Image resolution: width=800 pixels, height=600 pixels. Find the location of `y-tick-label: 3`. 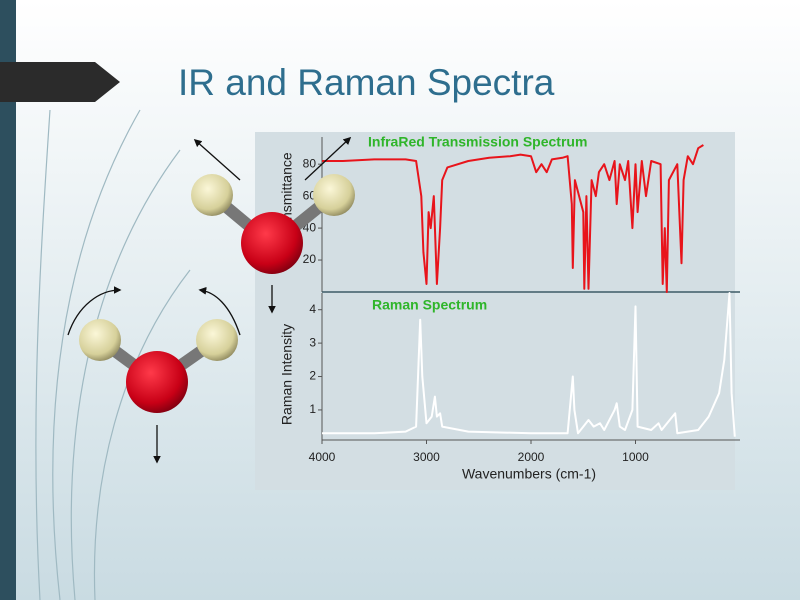

y-tick-label: 3 is located at coordinates (312, 342).